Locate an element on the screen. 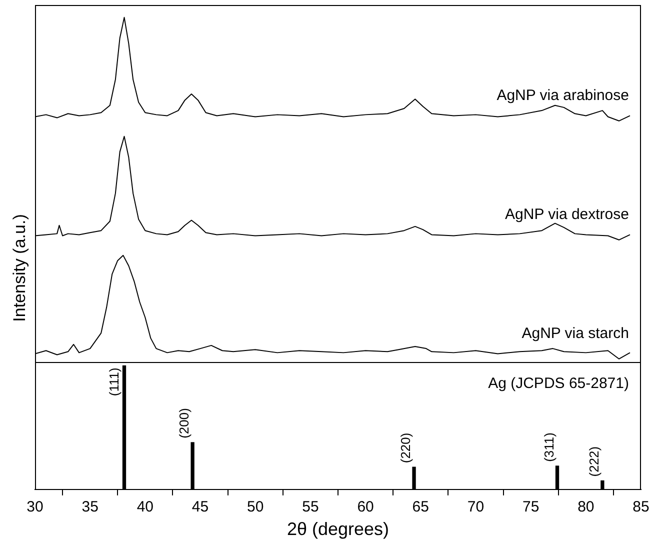 This screenshot has width=654, height=547. x-tick-label: 35 is located at coordinates (90, 507).